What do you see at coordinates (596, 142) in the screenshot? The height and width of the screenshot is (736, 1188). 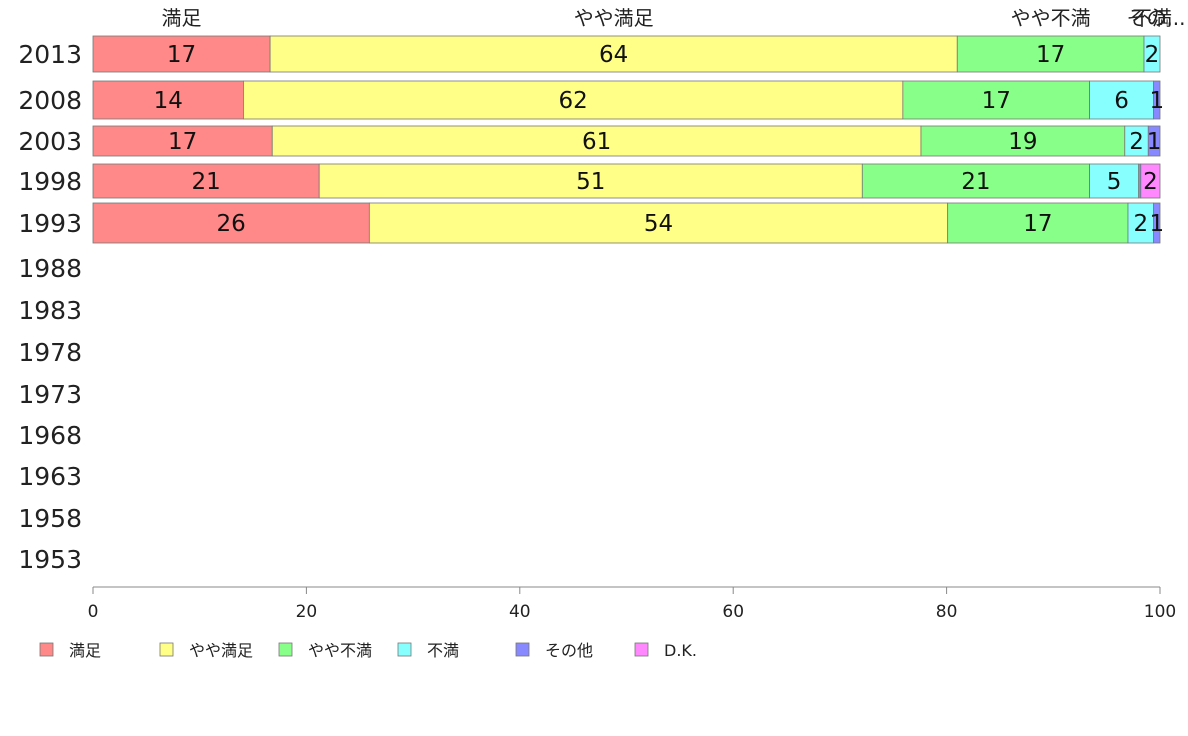 I see `data-label-2003-somewhat-satisfied: 61` at bounding box center [596, 142].